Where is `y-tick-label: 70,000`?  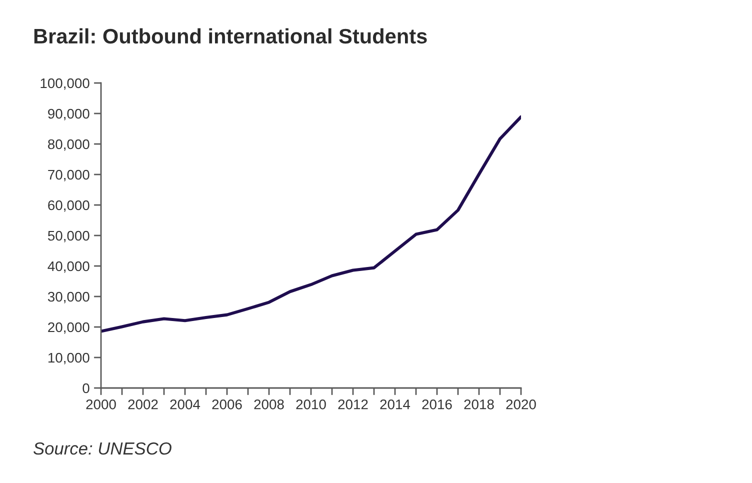
y-tick-label: 70,000 is located at coordinates (69, 176).